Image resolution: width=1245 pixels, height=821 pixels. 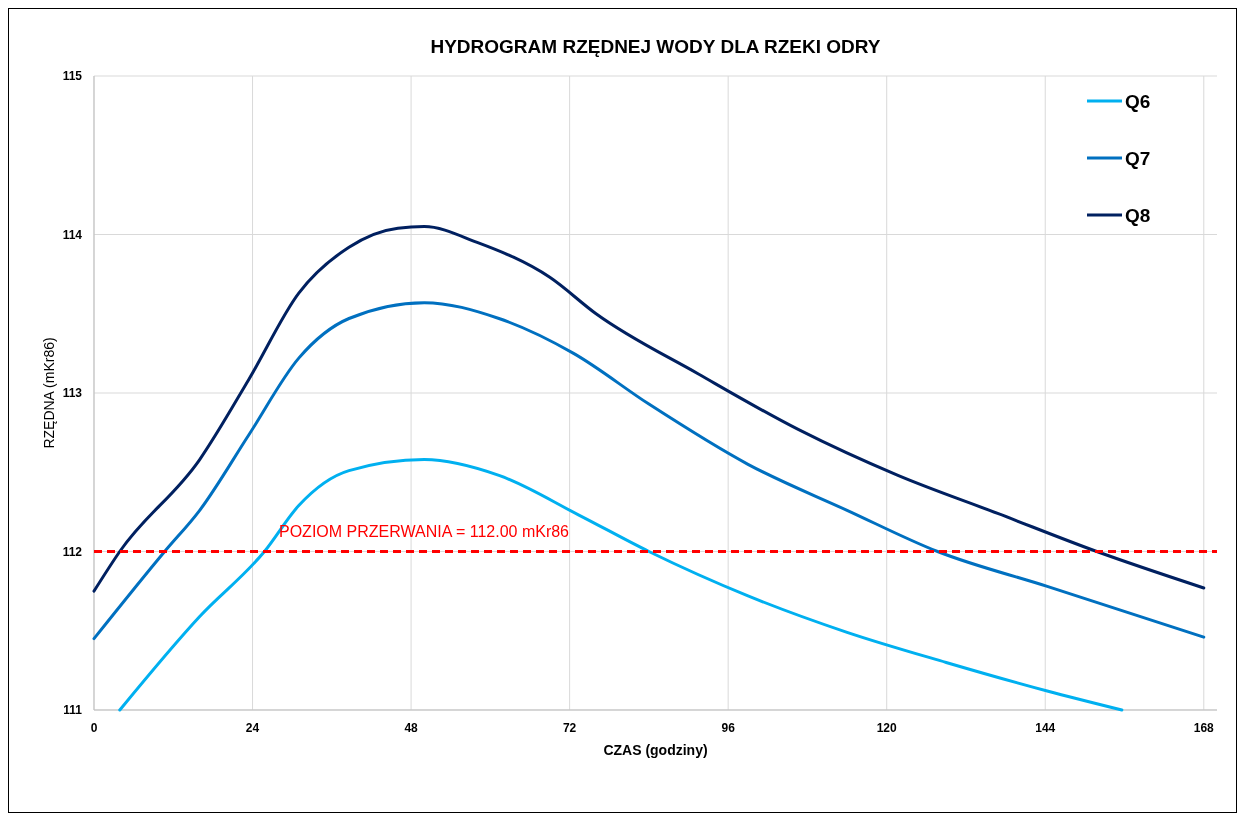 I want to click on y-tick-label: 113, so click(x=72, y=393).